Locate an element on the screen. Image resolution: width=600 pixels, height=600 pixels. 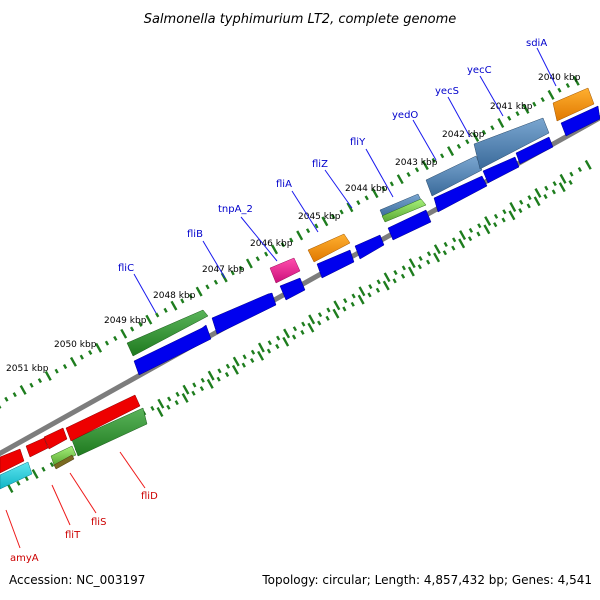
gene-label-tnpA_2: tnpA_2 is located at coordinates (235, 209).